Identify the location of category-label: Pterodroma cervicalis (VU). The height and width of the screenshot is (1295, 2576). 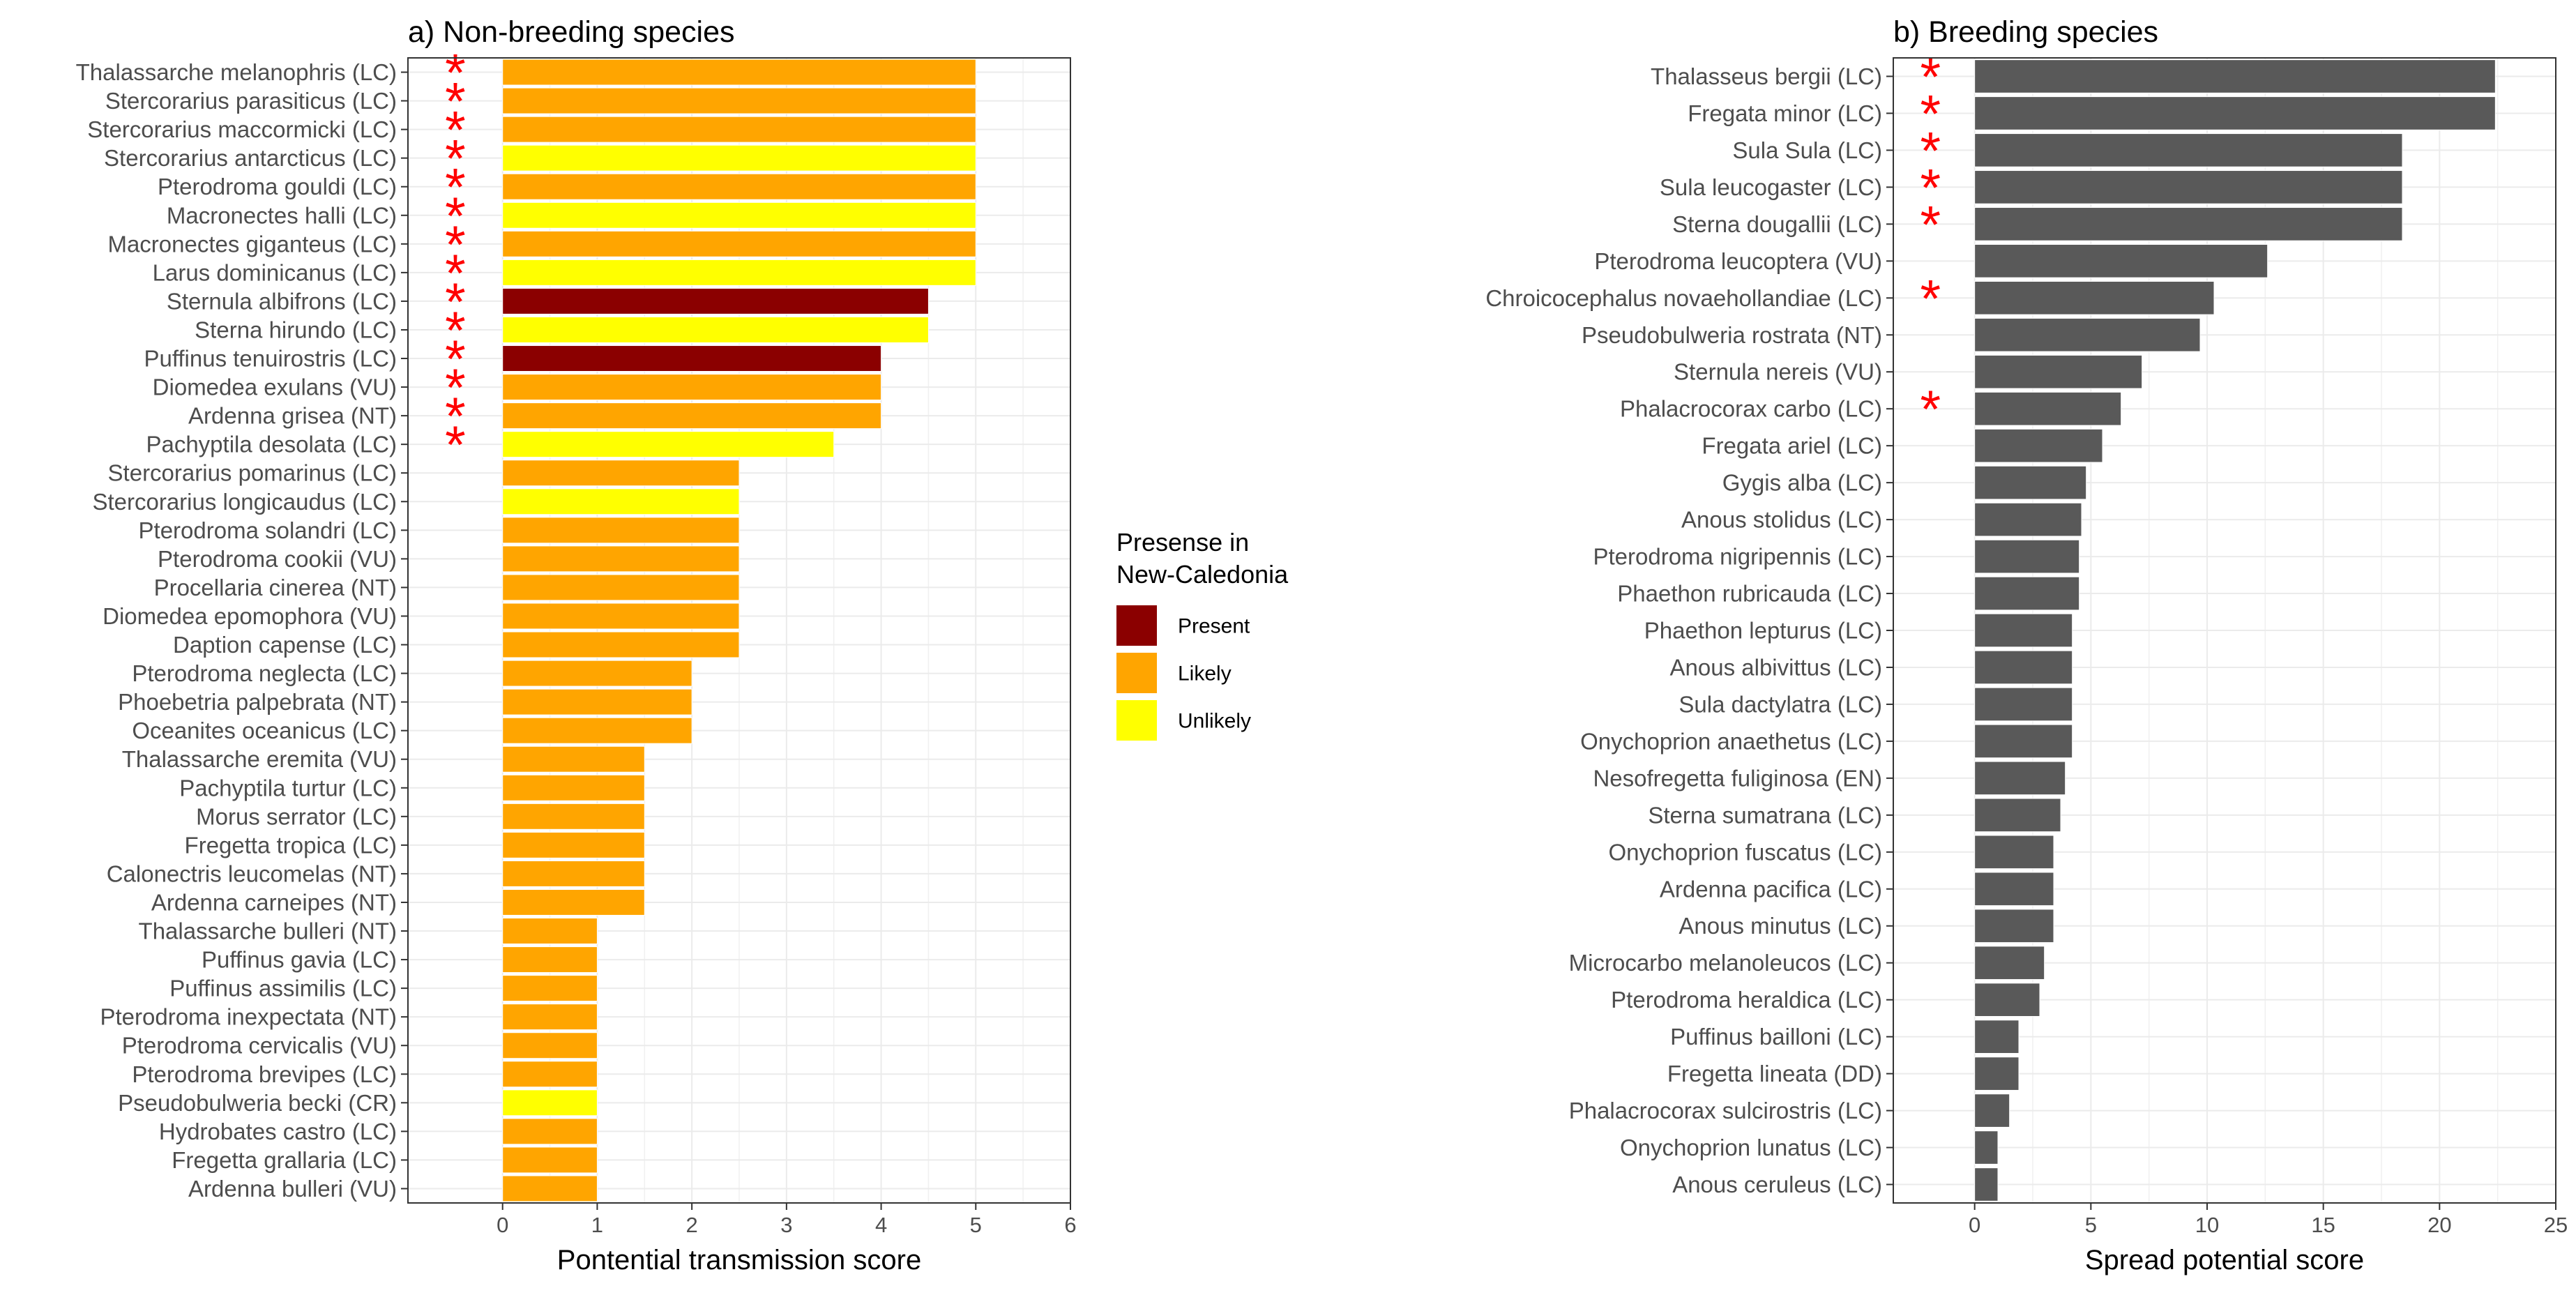
(259, 1046).